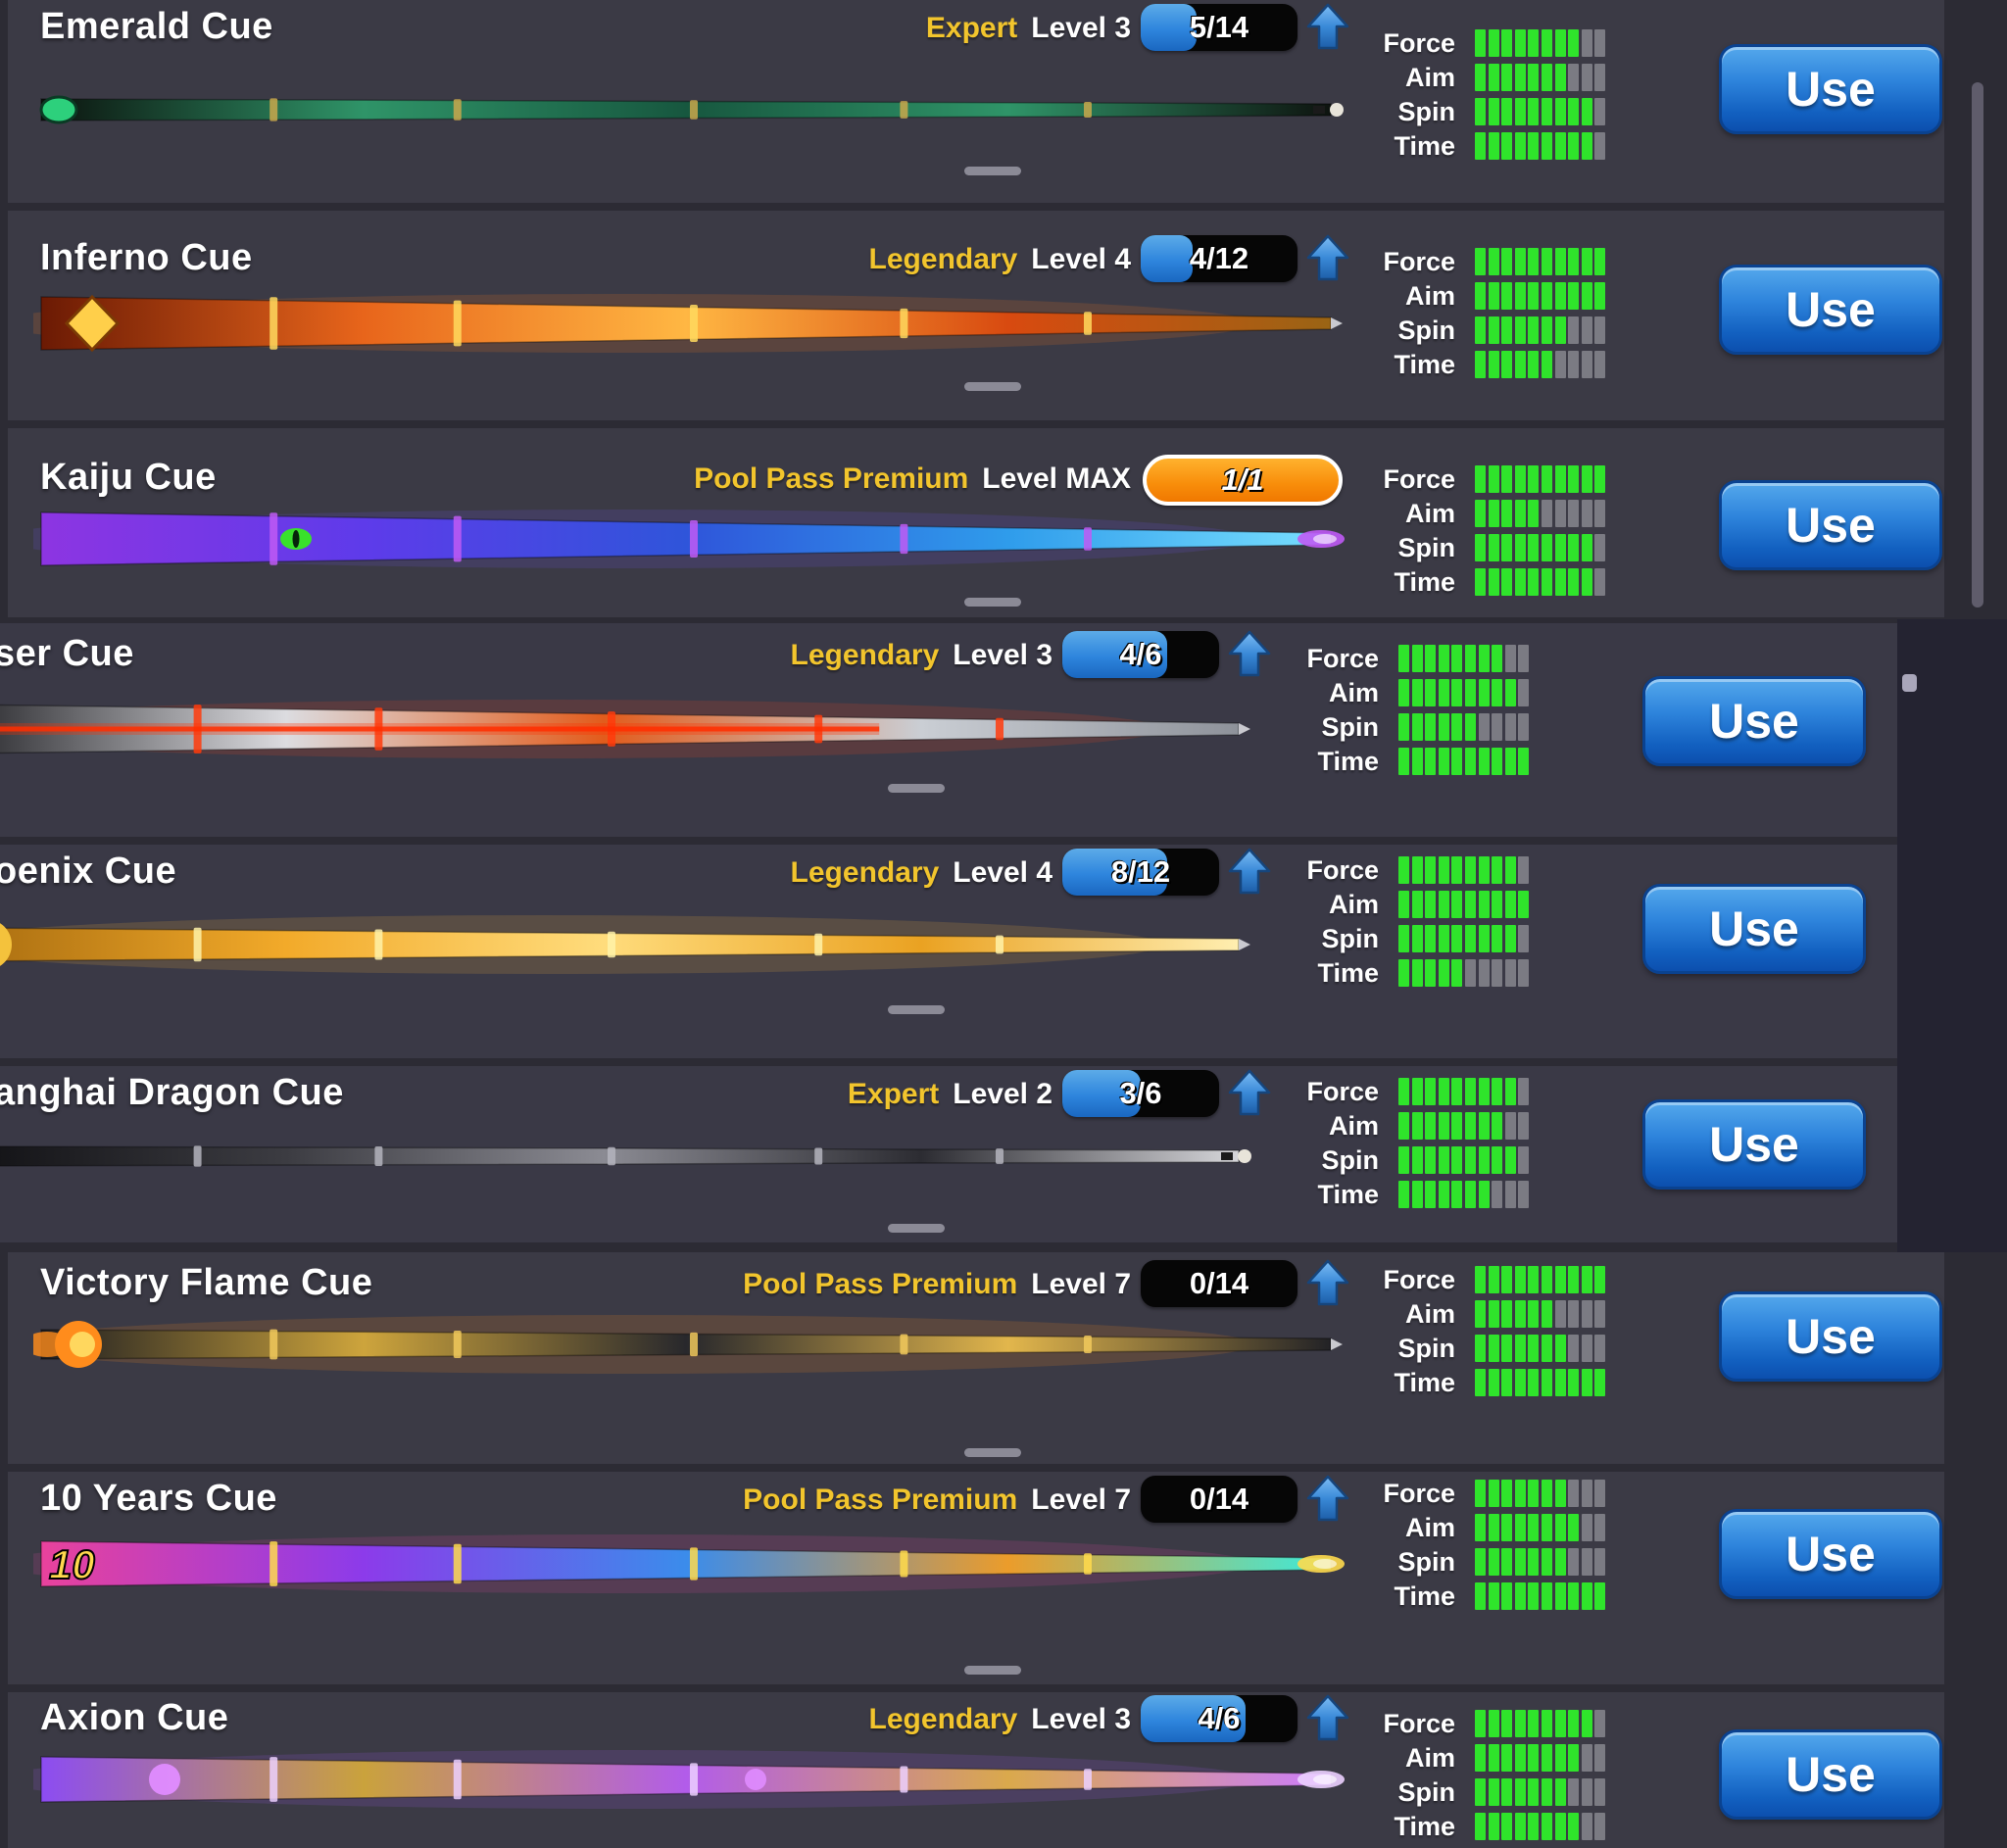 The height and width of the screenshot is (1848, 2007). Describe the element at coordinates (1219, 1499) in the screenshot. I see `progress-text: 0/14` at that location.